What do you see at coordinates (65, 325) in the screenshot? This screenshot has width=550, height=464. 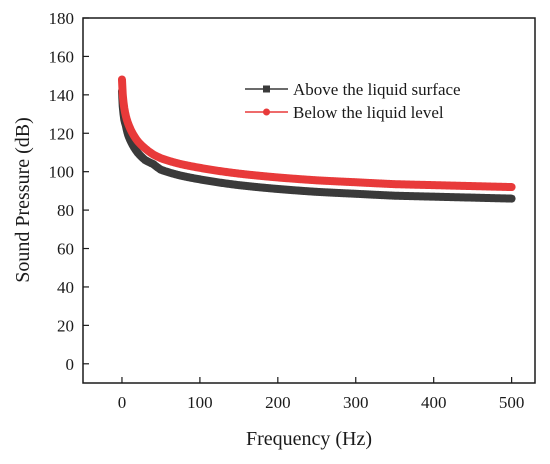 I see `y-tick-label: 20` at bounding box center [65, 325].